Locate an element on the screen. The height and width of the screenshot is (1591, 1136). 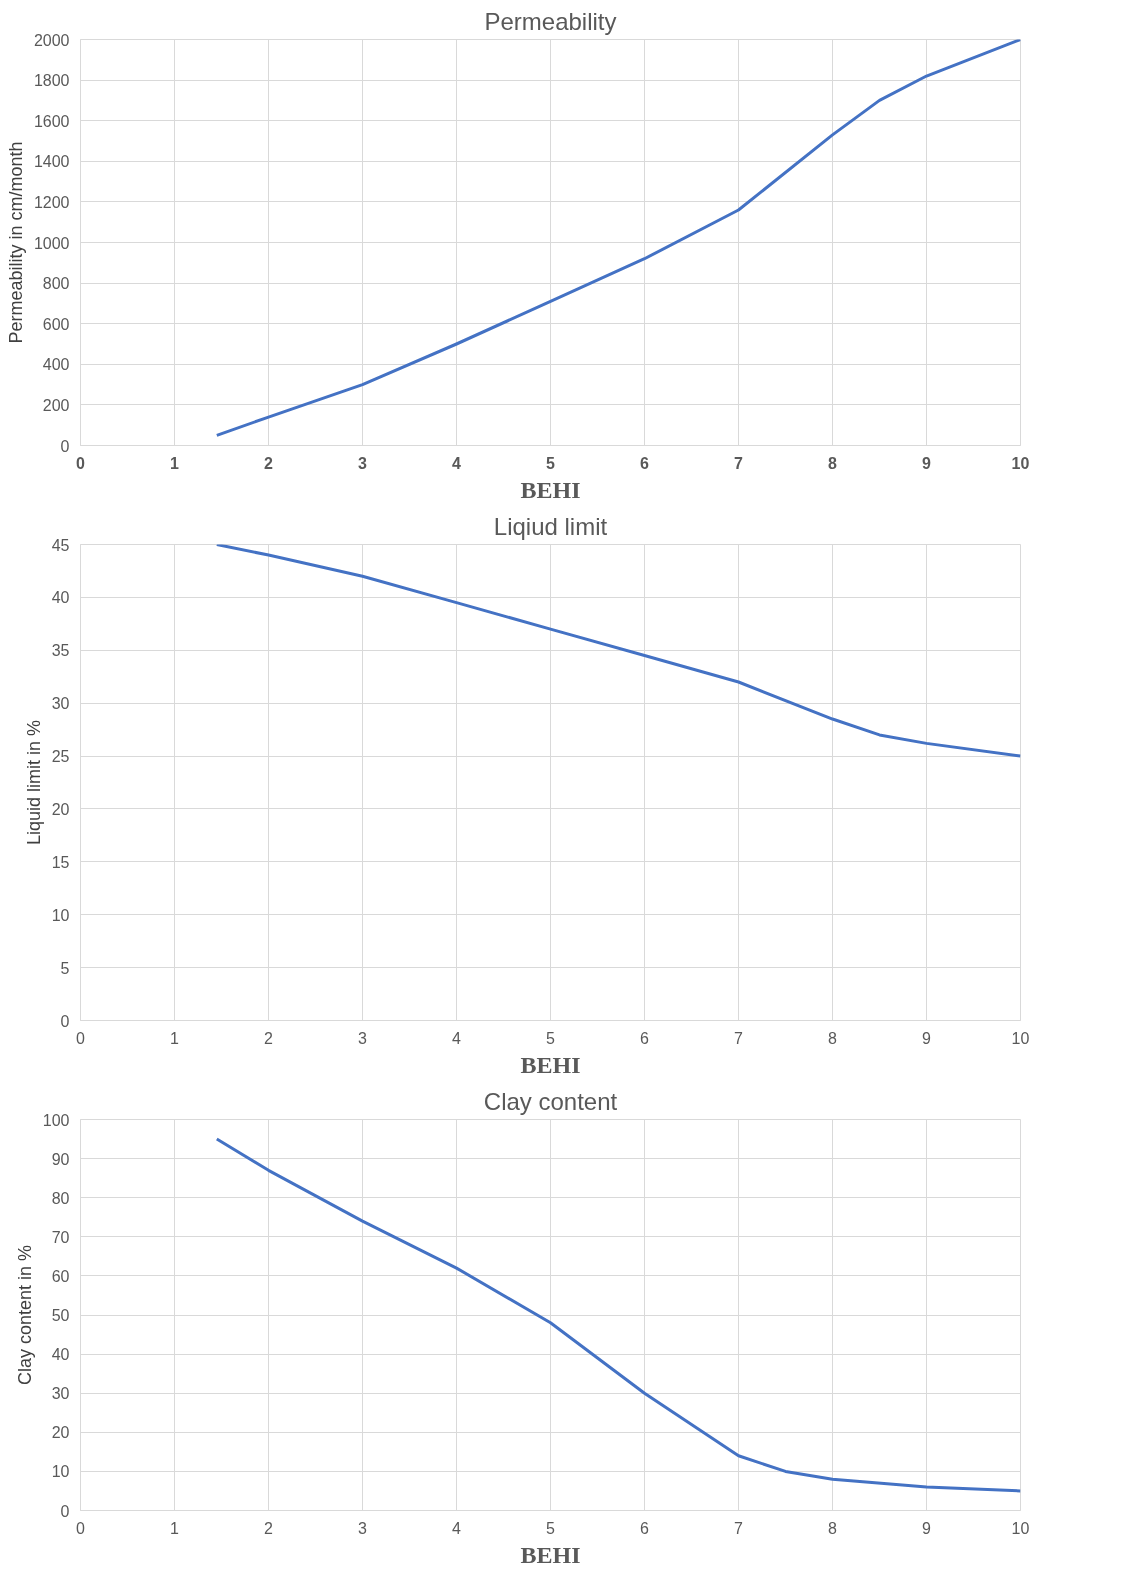
y-tick-label: 400 is located at coordinates (56, 365).